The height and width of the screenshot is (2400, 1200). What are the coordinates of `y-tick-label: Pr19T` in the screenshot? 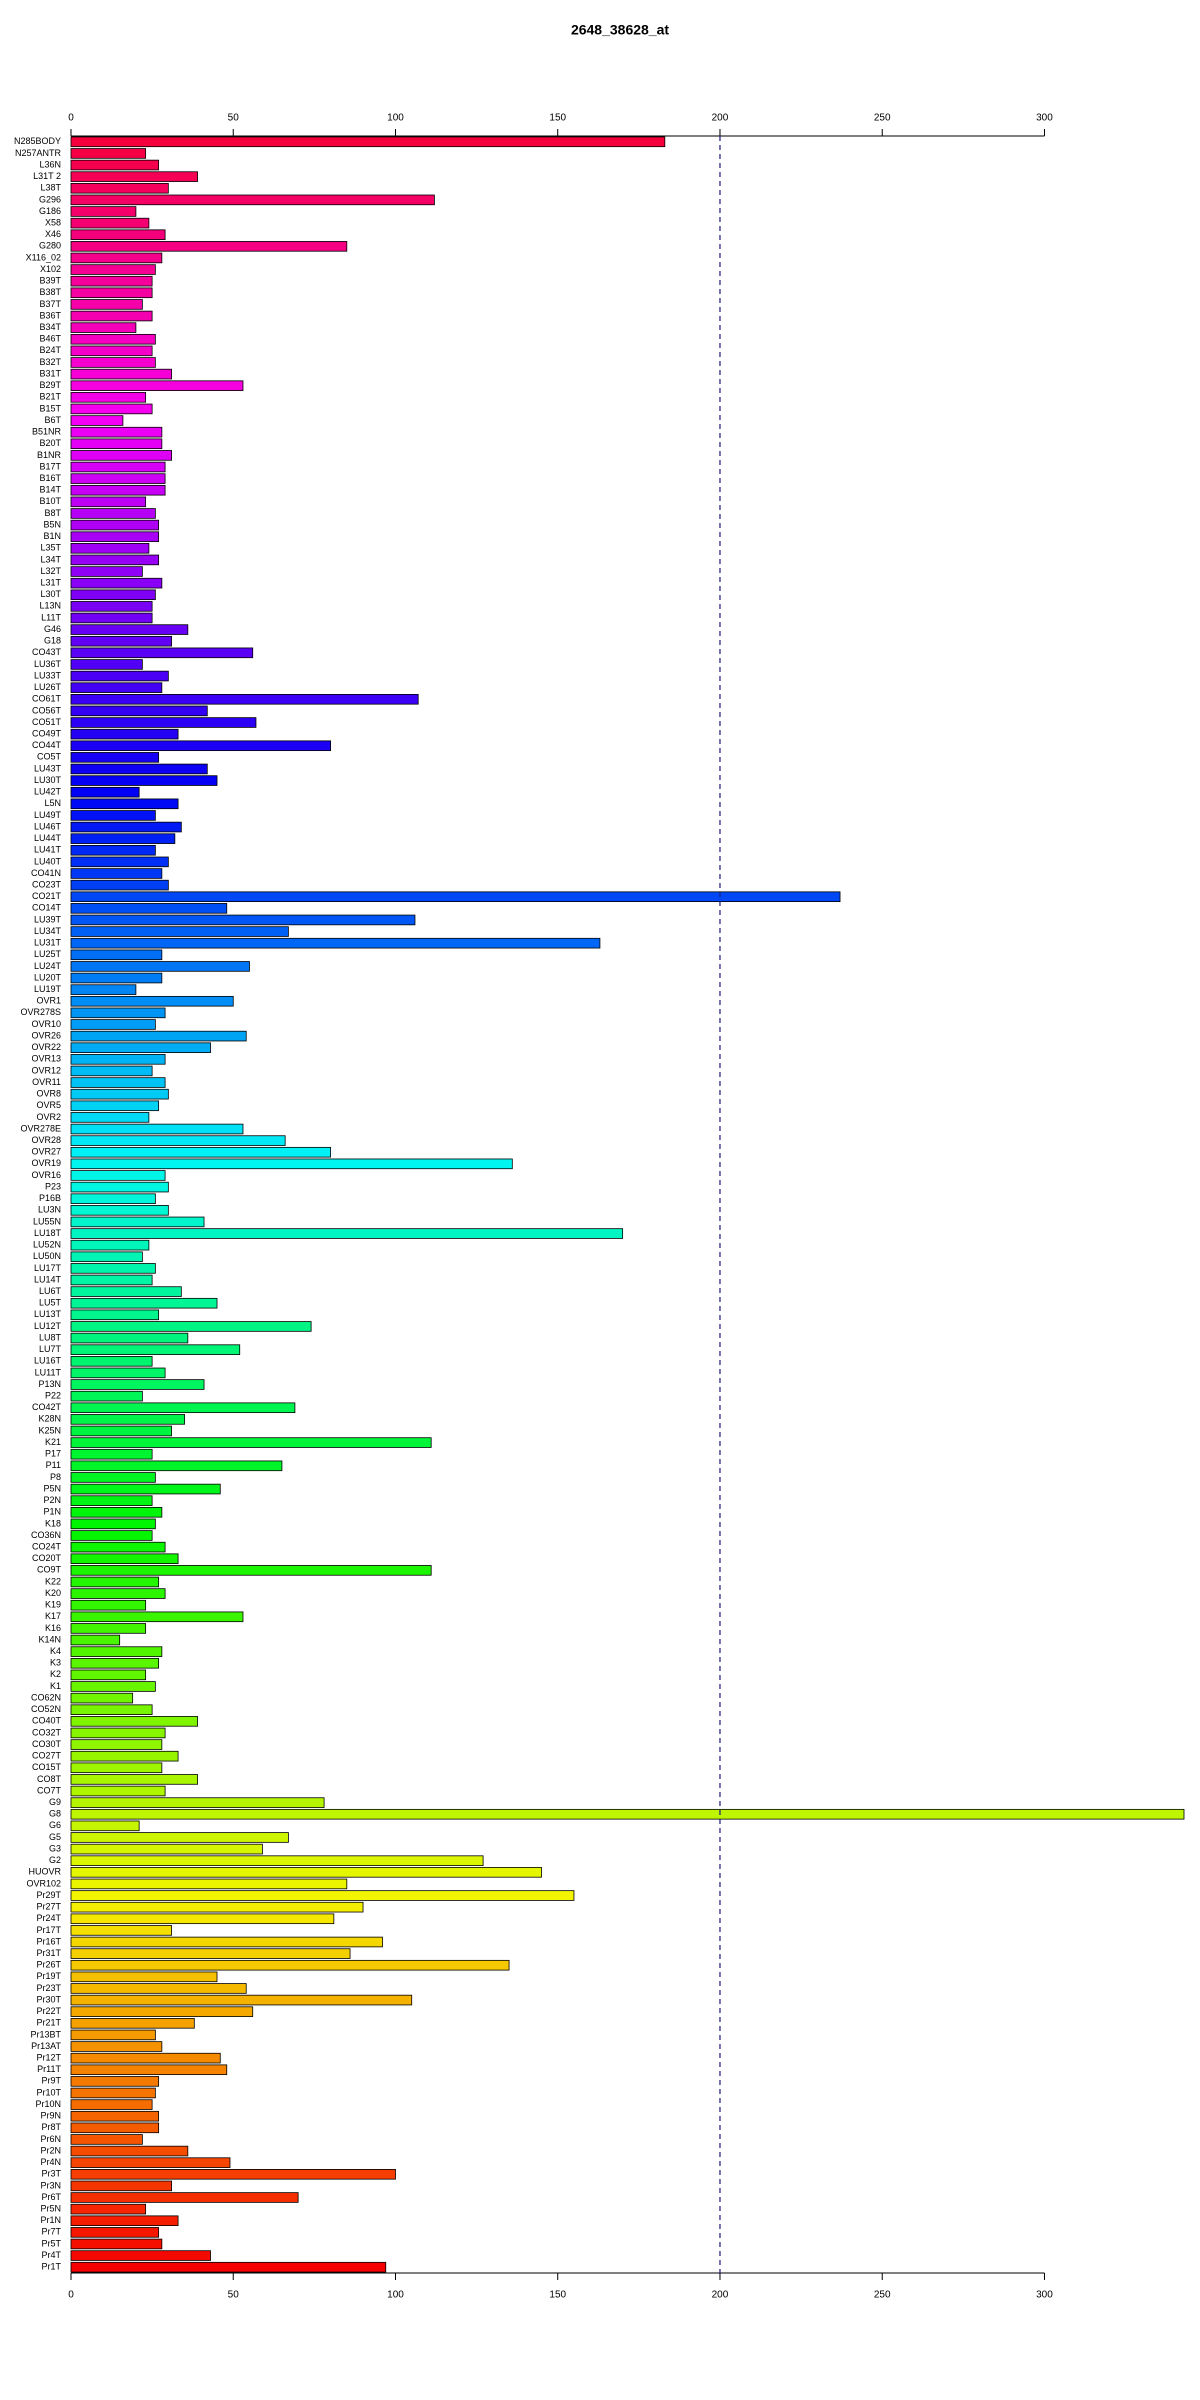 It's located at (48, 1976).